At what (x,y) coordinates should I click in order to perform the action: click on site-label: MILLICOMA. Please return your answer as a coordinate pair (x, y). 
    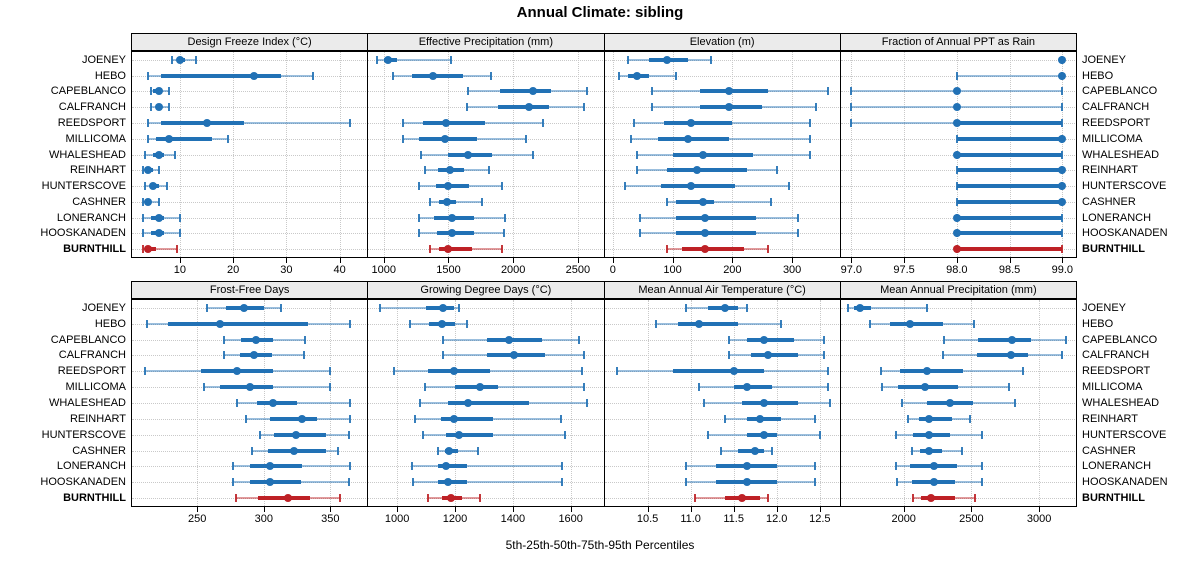
    Looking at the image, I should click on (95, 387).